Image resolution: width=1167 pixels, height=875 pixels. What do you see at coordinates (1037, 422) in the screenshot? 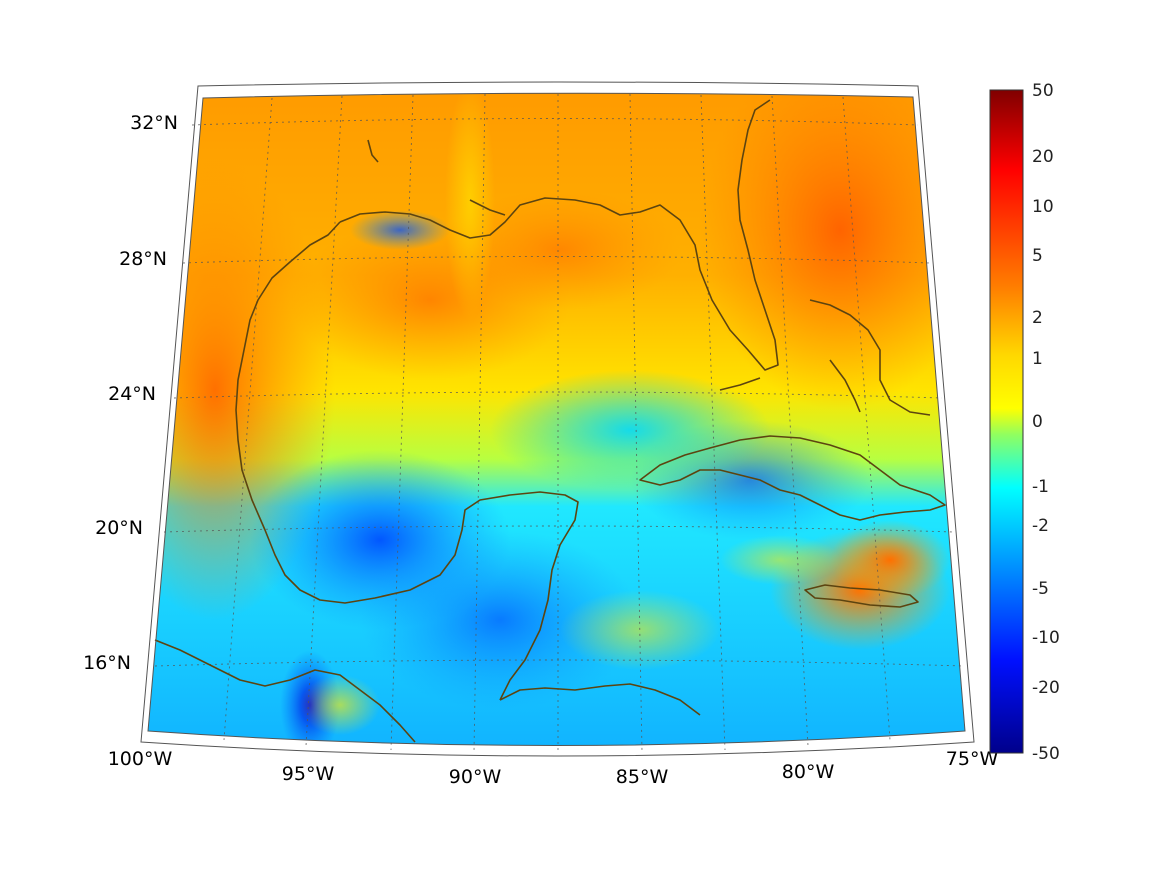
I see `colorbar-tick-label: 0` at bounding box center [1037, 422].